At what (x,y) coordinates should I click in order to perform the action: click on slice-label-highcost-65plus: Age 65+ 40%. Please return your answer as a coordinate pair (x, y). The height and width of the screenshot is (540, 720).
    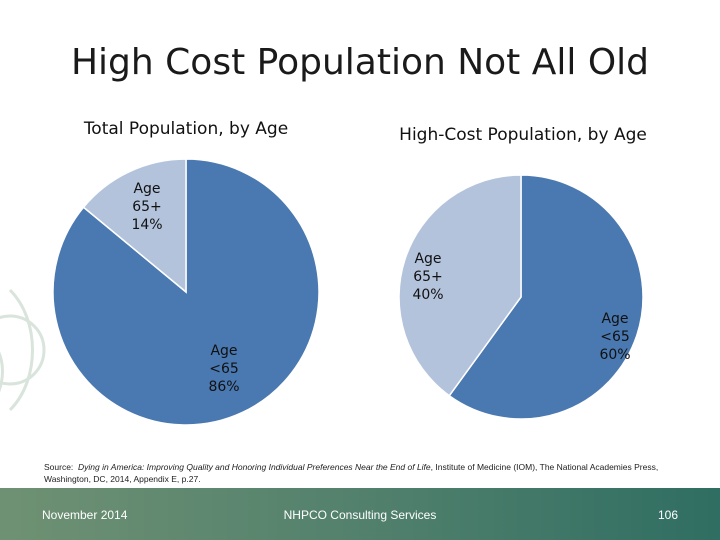
    Looking at the image, I should click on (428, 277).